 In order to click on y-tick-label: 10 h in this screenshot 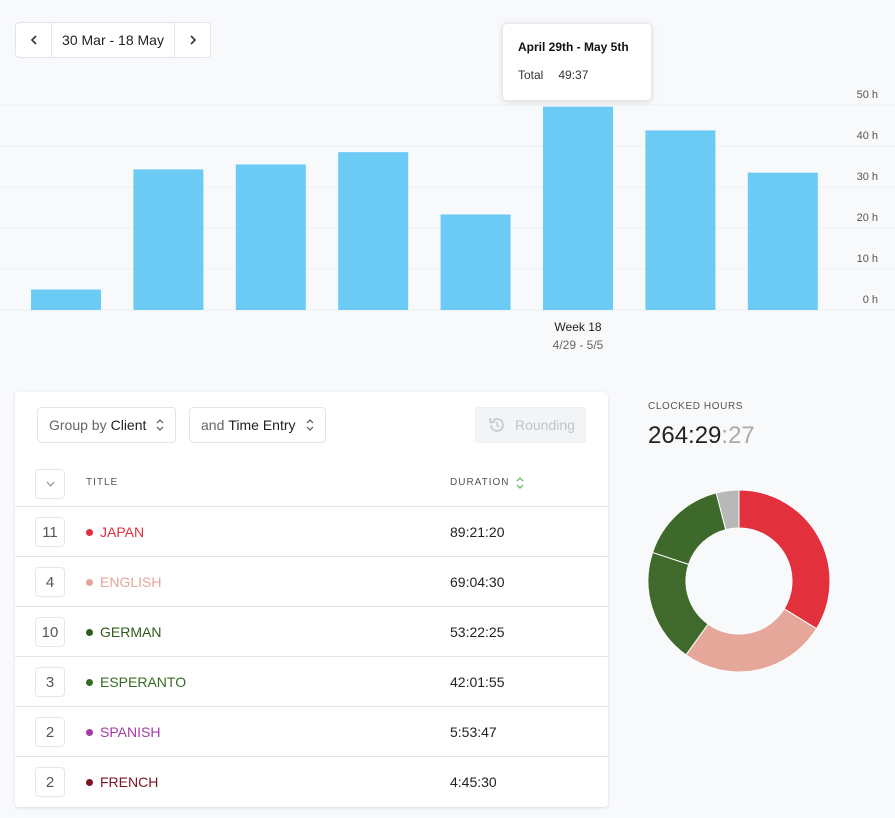, I will do `click(867, 259)`.